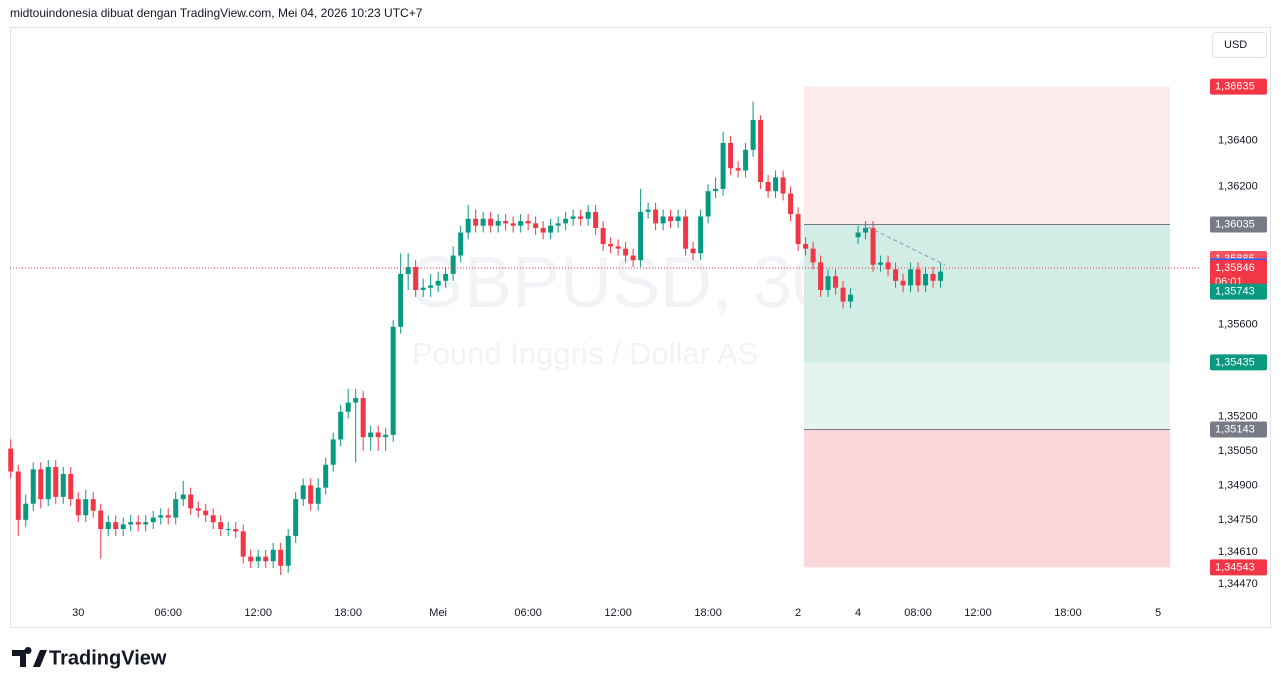 The height and width of the screenshot is (688, 1281). What do you see at coordinates (528, 613) in the screenshot?
I see `x-tick-label: 06:00` at bounding box center [528, 613].